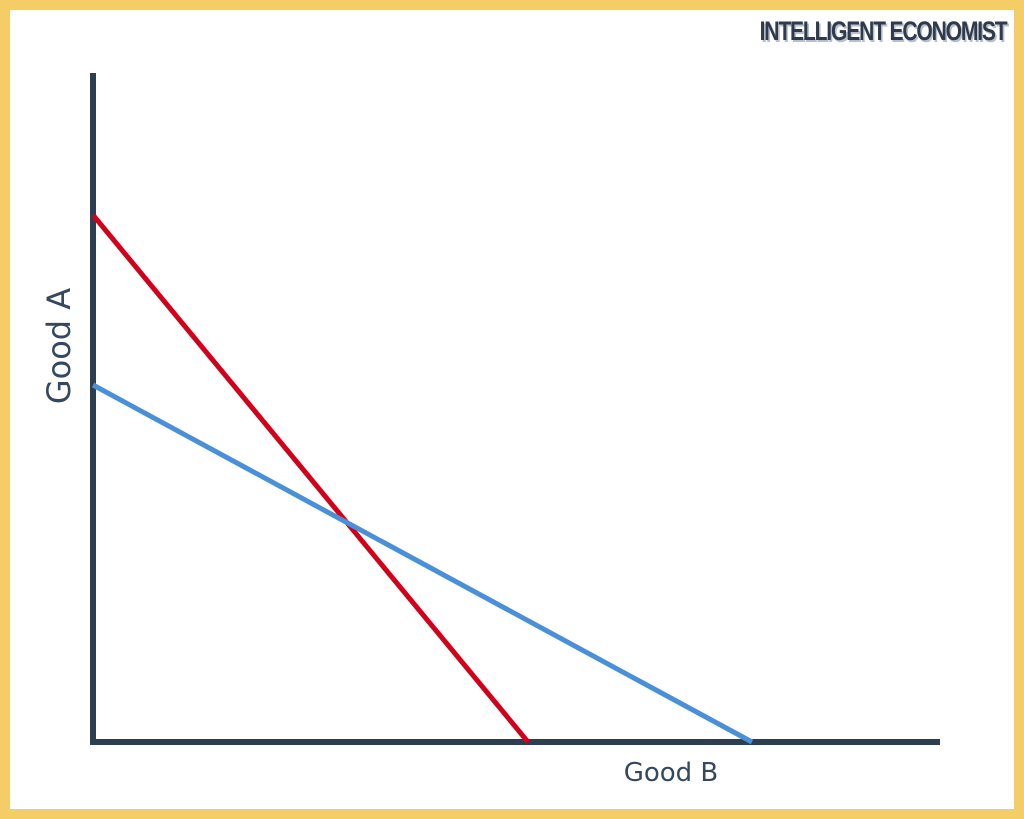 Image resolution: width=1024 pixels, height=819 pixels. What do you see at coordinates (671, 773) in the screenshot?
I see `x-axis-label: Good B` at bounding box center [671, 773].